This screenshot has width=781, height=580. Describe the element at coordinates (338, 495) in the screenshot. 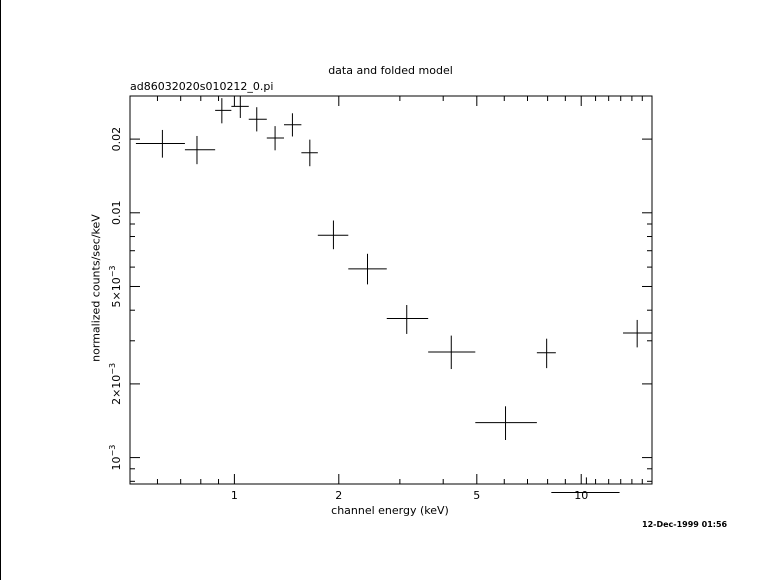

I see `x-tick-label: 2` at that location.